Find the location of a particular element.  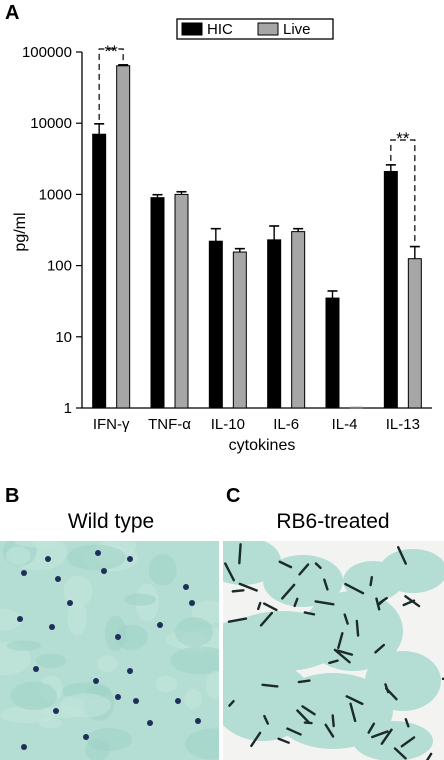

y-tick-label: 10000 is located at coordinates (51, 123).